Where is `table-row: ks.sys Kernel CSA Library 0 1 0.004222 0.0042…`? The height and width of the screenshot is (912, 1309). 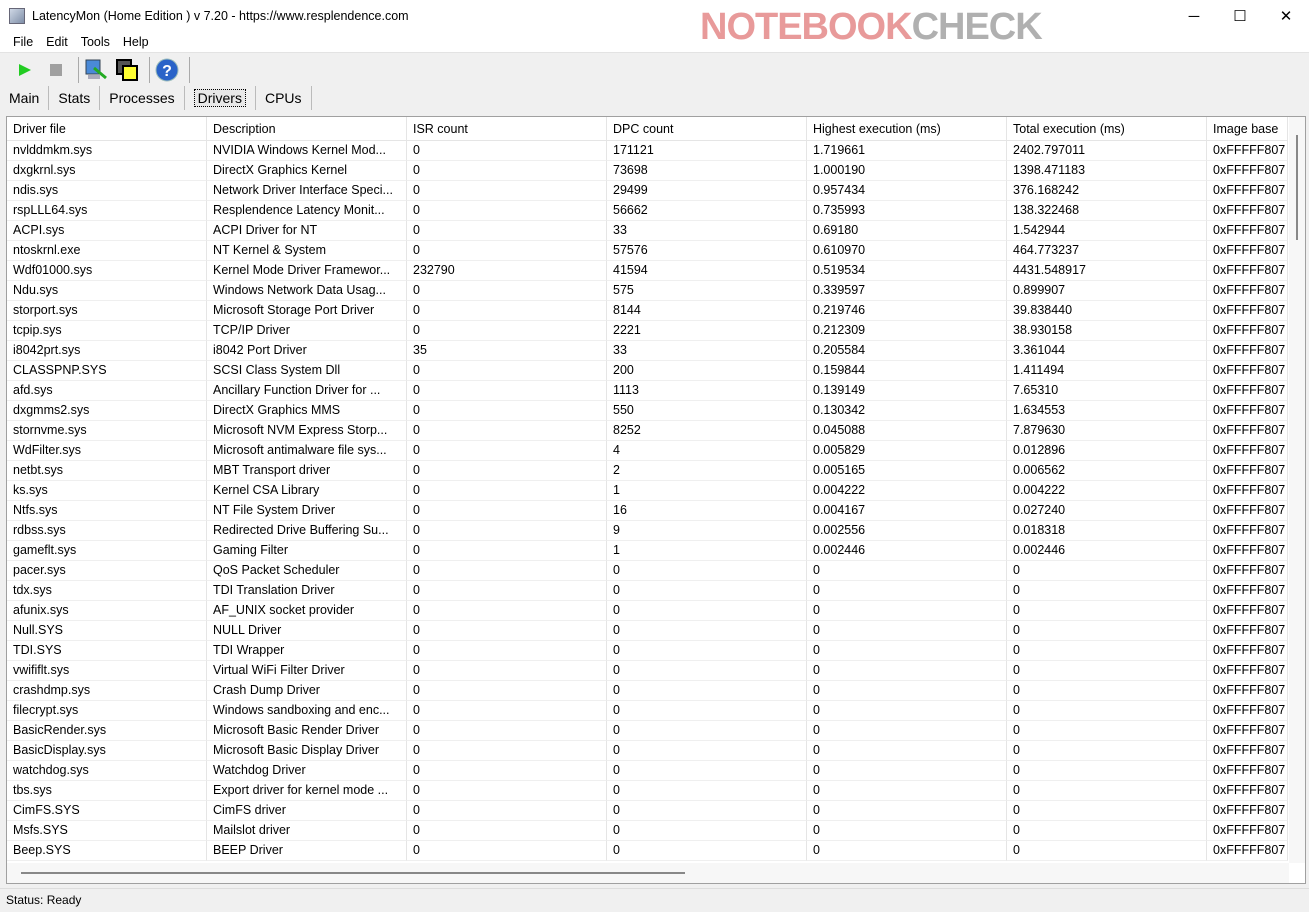 table-row: ks.sys Kernel CSA Library 0 1 0.004222 0.0042… is located at coordinates (647, 491).